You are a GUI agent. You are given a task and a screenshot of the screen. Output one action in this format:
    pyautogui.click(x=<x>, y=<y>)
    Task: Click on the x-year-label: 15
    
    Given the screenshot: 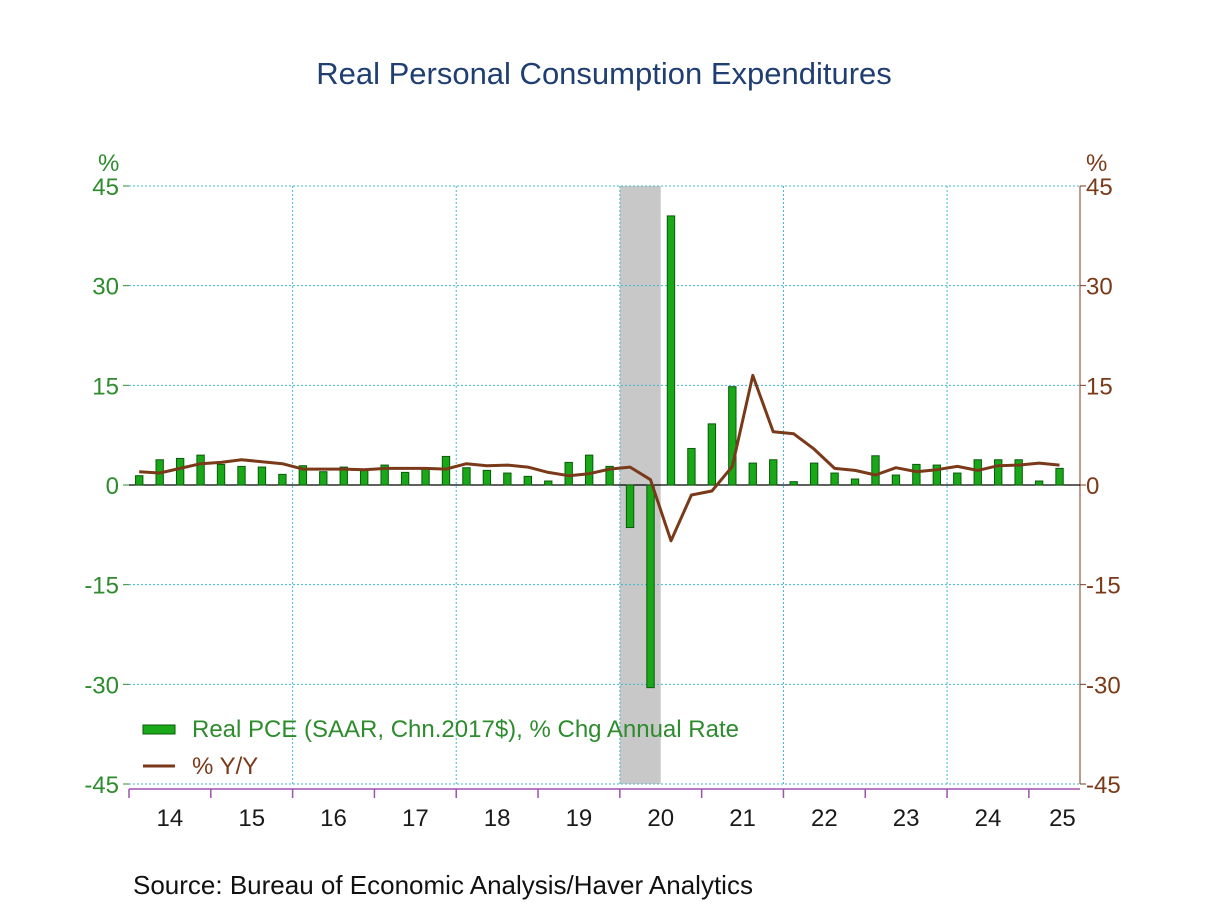 What is the action you would take?
    pyautogui.click(x=251, y=818)
    